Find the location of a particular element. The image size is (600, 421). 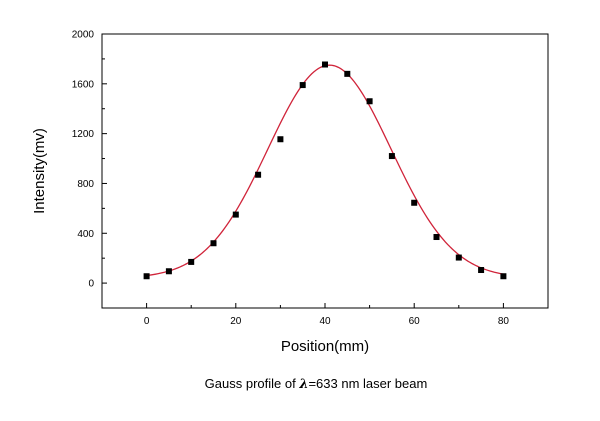

y-tick-label: 1600 is located at coordinates (83, 84).